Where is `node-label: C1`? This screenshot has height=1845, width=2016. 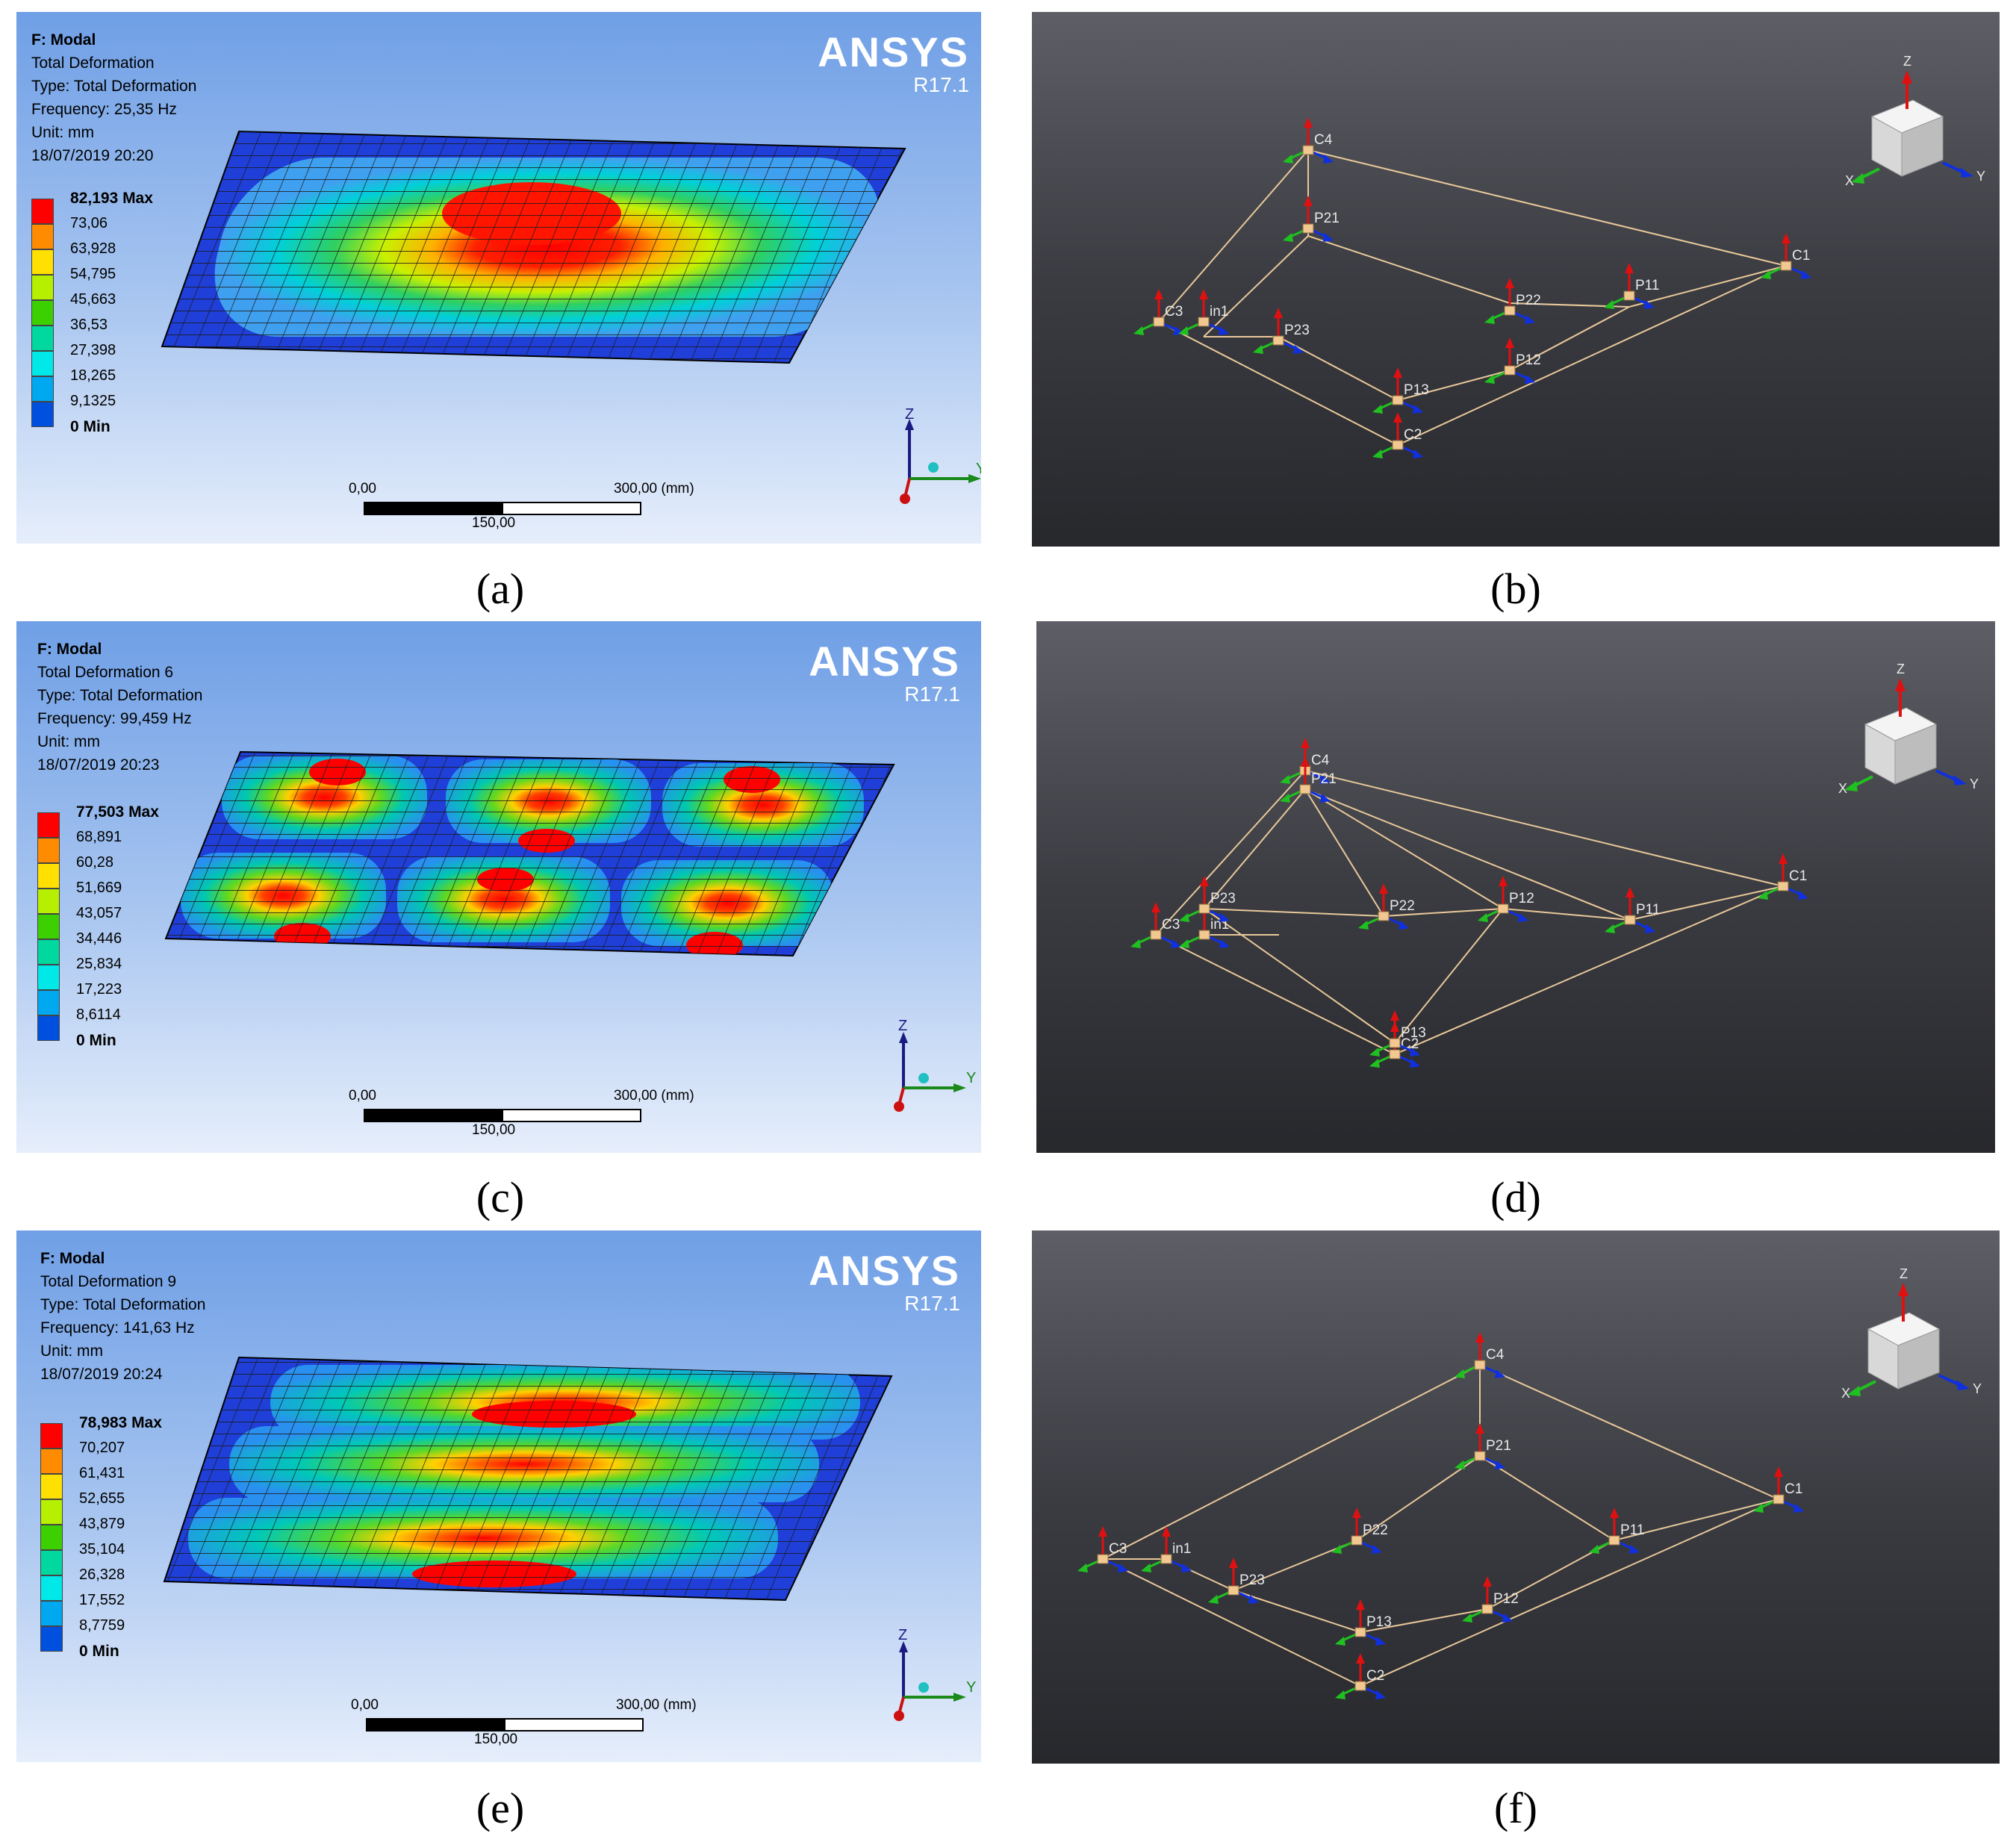 node-label: C1 is located at coordinates (1798, 876).